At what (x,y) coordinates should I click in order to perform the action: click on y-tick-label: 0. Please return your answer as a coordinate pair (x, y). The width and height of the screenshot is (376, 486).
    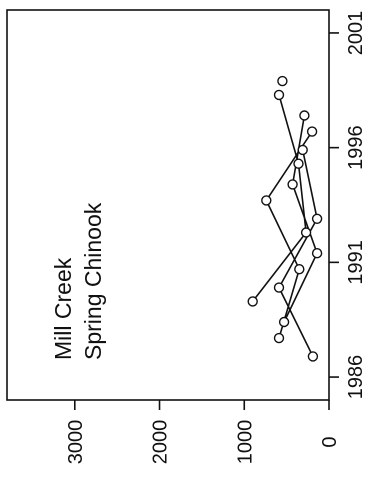
    Looking at the image, I should click on (330, 441).